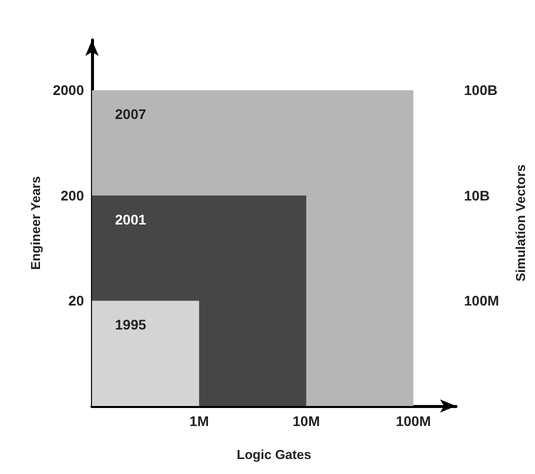 The width and height of the screenshot is (535, 474). What do you see at coordinates (35, 223) in the screenshot?
I see `y-axis-title: Engineer Years` at bounding box center [35, 223].